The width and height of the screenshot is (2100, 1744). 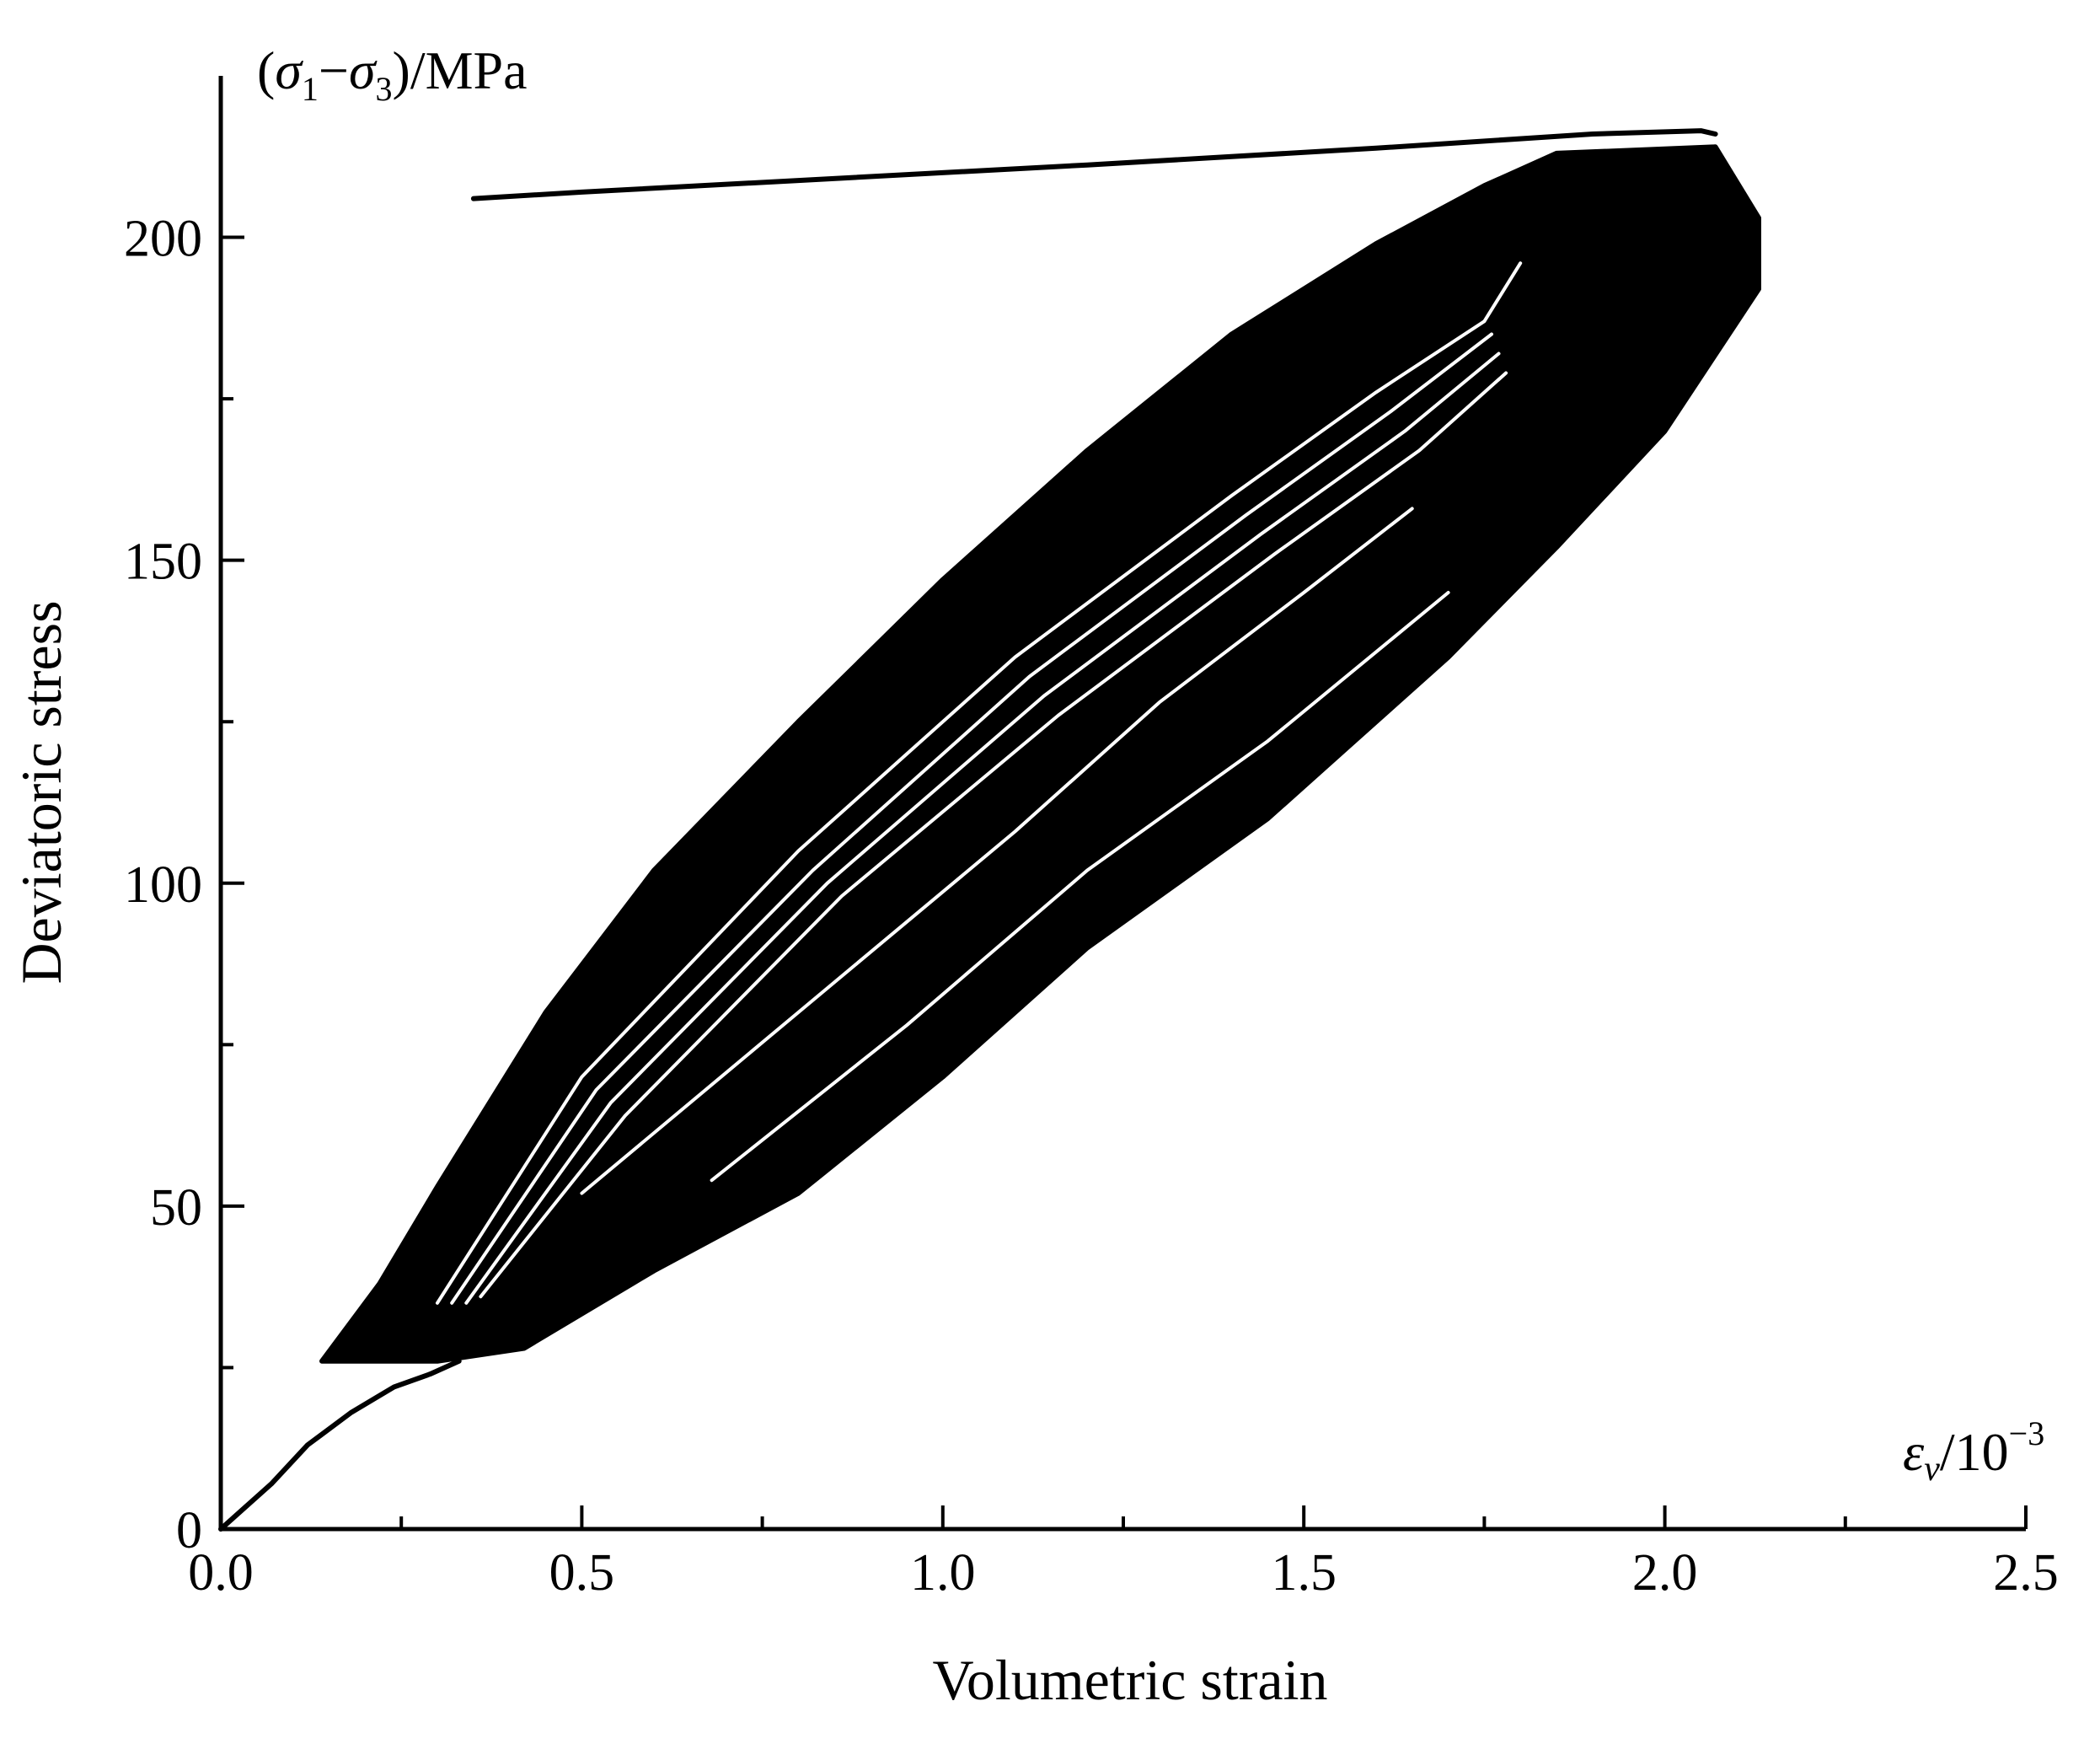 What do you see at coordinates (1080, 887) in the screenshot?
I see `inner-loop-gap` at bounding box center [1080, 887].